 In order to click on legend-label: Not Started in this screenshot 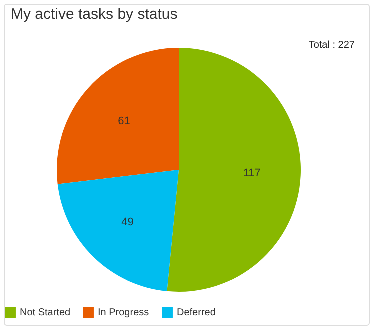, I will do `click(45, 313)`.